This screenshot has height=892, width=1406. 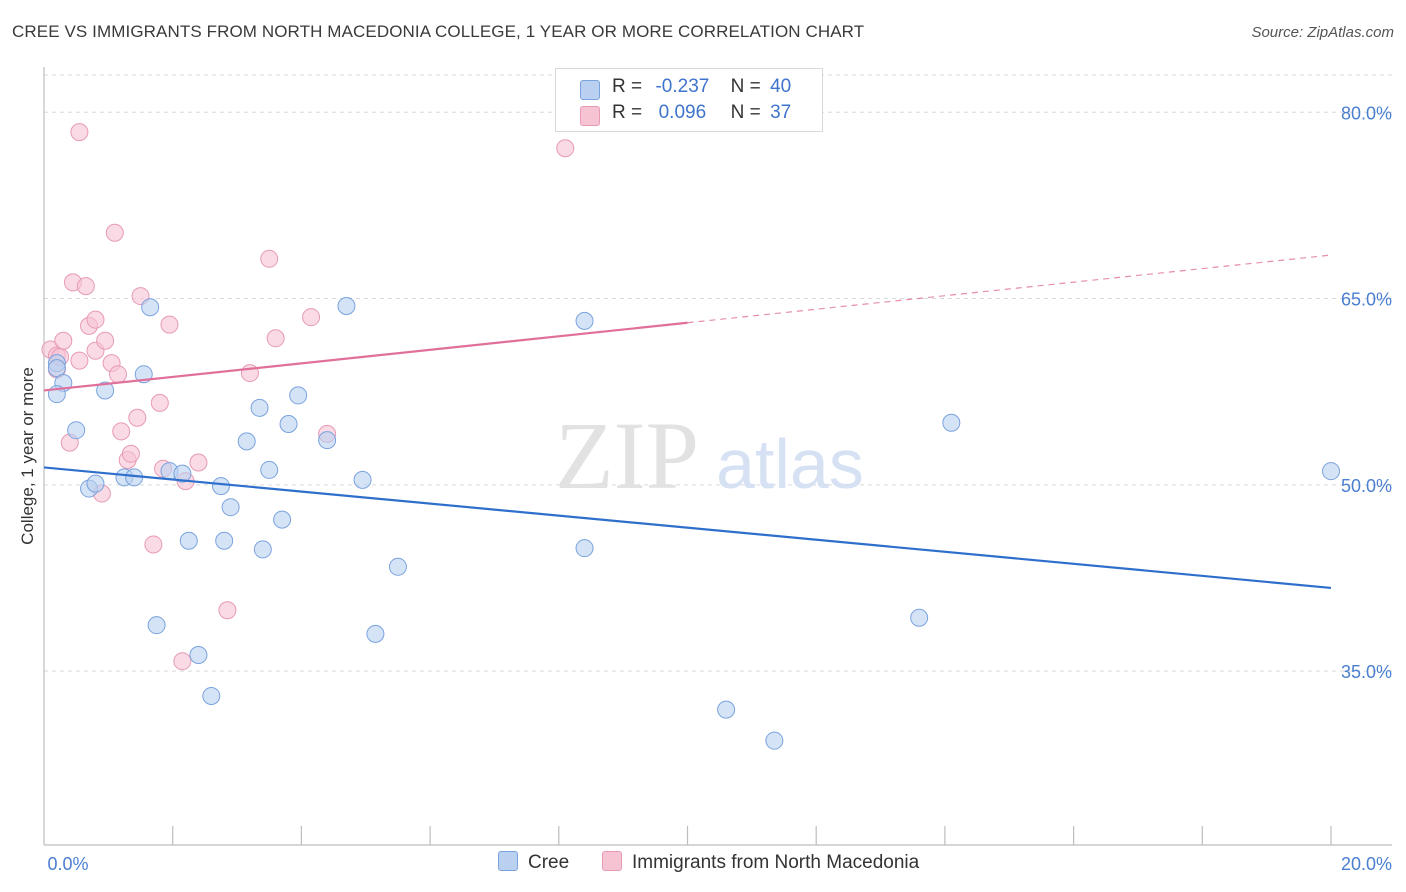 What do you see at coordinates (745, 112) in the screenshot?
I see `legend-mac-n-label: N =` at bounding box center [745, 112].